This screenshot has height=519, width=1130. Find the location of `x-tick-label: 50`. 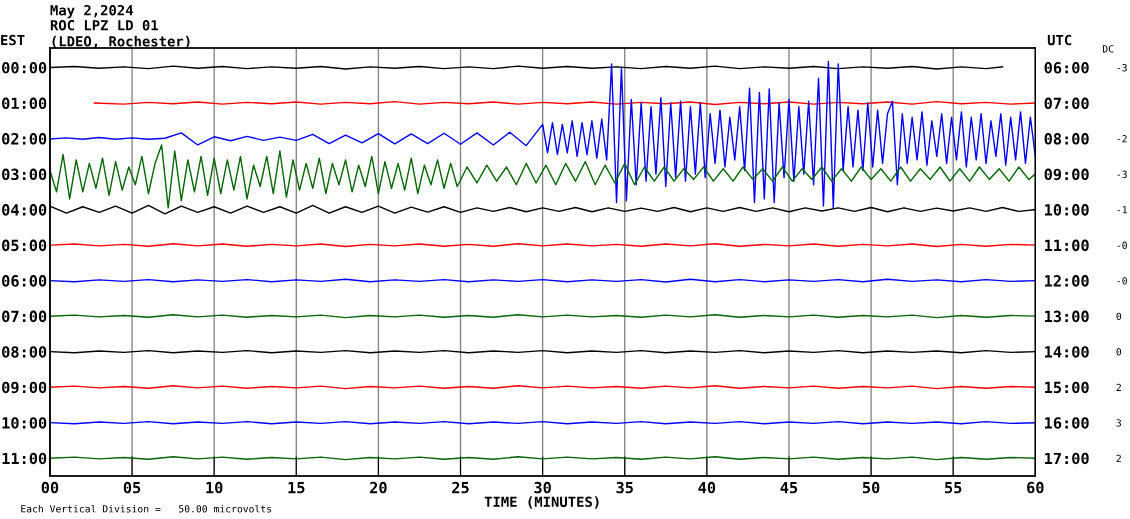

x-tick-label: 50 is located at coordinates (871, 487).